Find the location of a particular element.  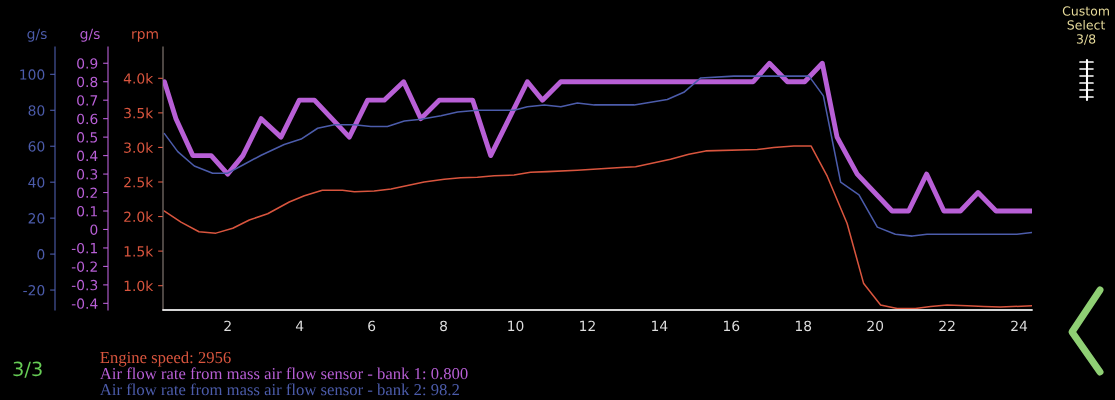

y2-tick-label: 0.4 is located at coordinates (87, 156).